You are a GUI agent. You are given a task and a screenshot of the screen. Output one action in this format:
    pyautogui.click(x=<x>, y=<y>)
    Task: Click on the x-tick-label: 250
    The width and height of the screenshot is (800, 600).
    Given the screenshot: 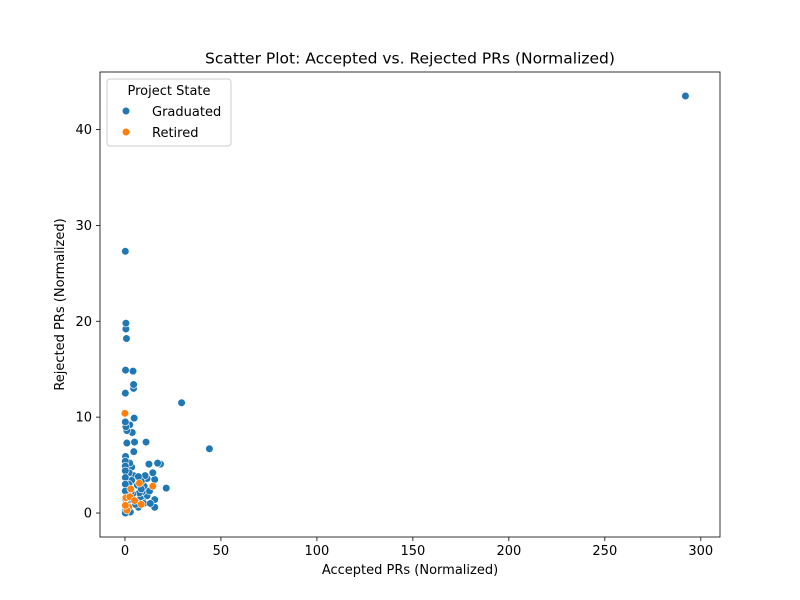 What is the action you would take?
    pyautogui.click(x=604, y=551)
    